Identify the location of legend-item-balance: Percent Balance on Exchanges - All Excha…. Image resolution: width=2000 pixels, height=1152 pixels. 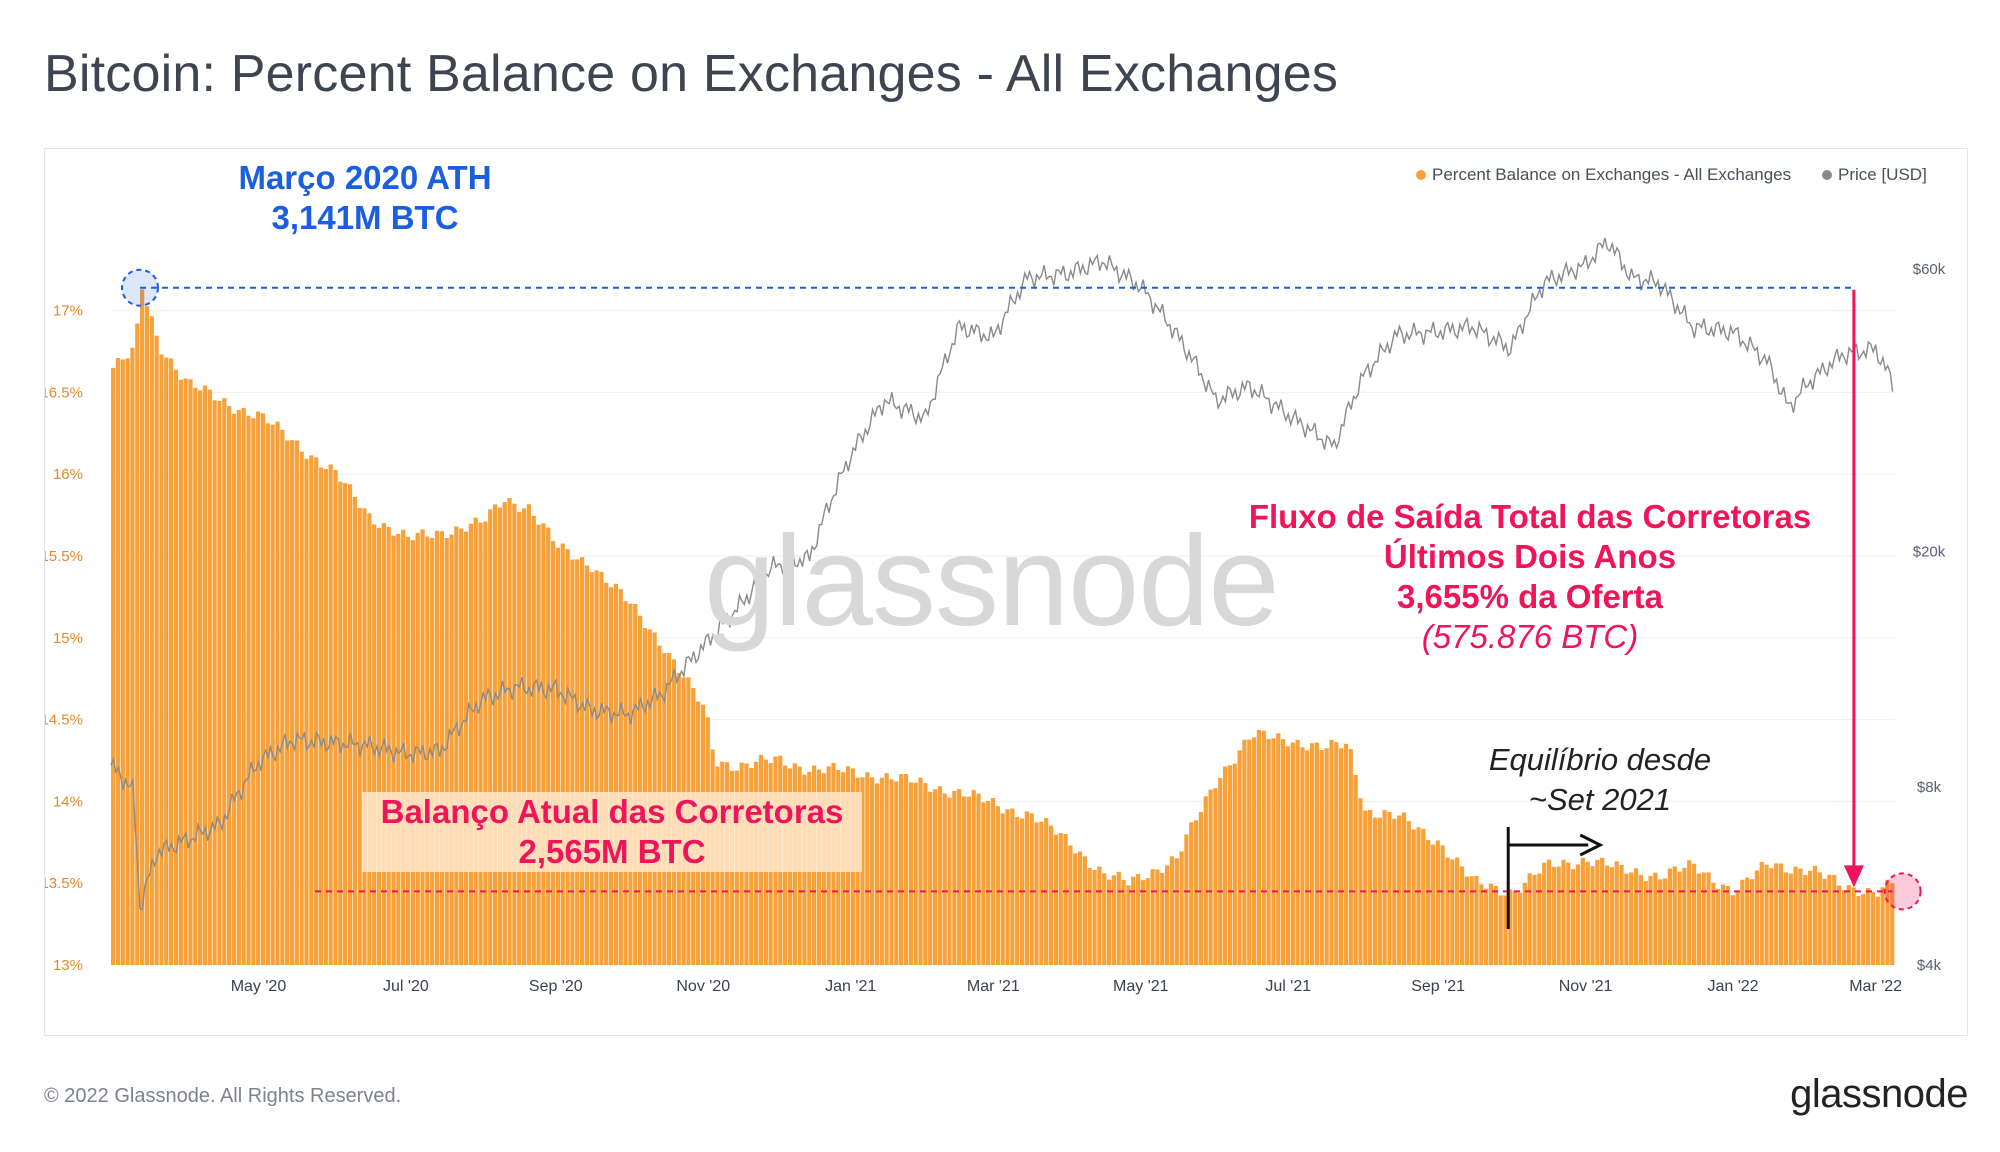
(1603, 175).